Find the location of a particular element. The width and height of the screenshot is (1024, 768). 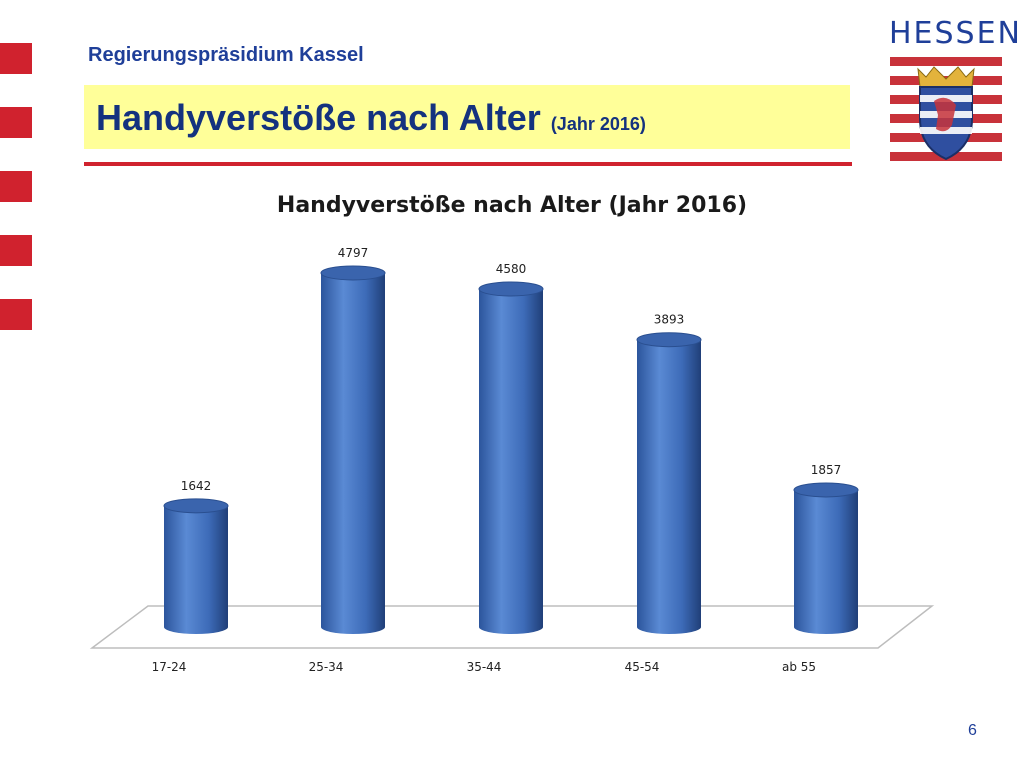

page-number: 6 is located at coordinates (972, 730).